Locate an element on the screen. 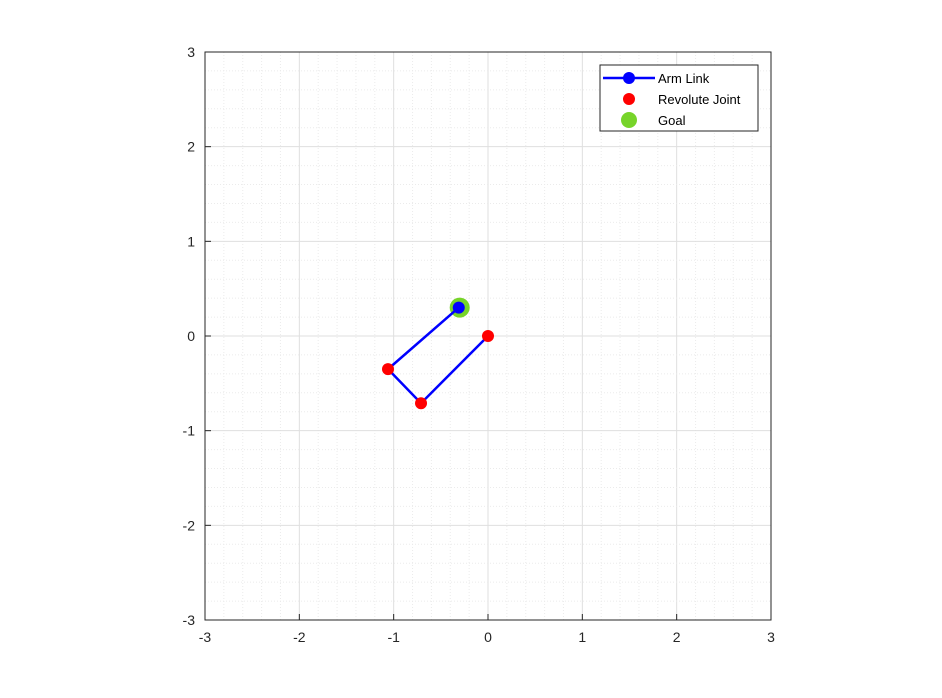 The height and width of the screenshot is (698, 942). legend-label: Arm Link is located at coordinates (684, 78).